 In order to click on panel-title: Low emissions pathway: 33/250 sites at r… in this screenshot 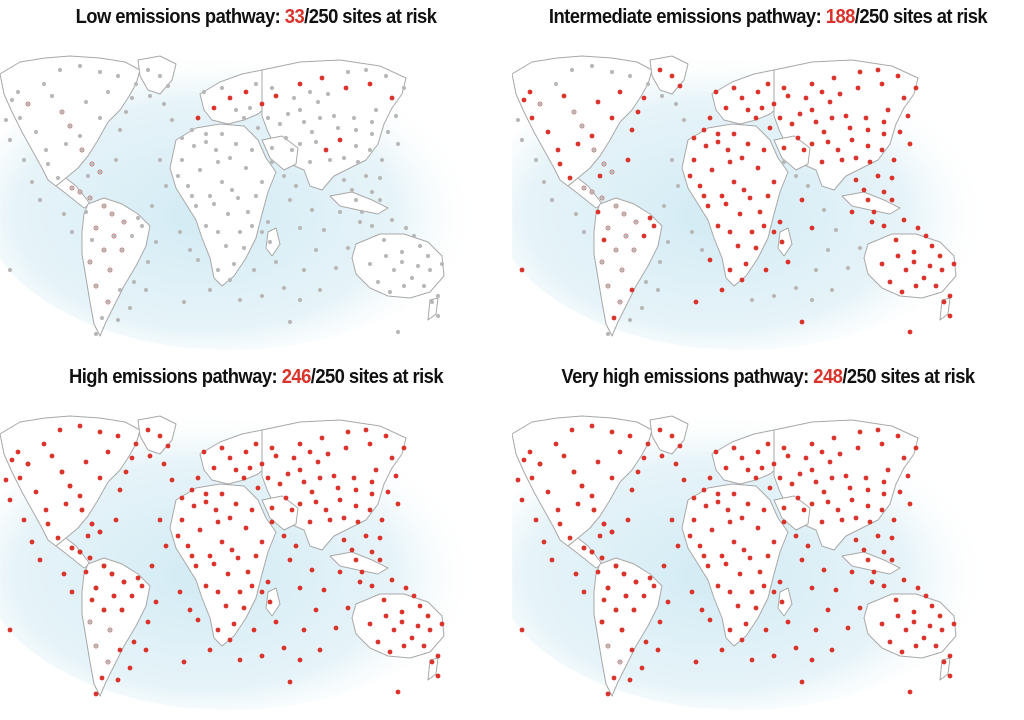, I will do `click(255, 17)`.